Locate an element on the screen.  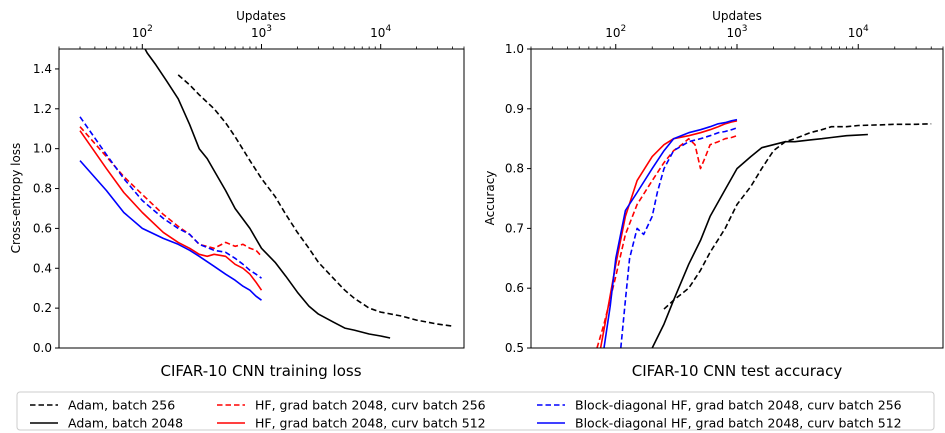
training-loss-ytick-label-7: 1.4 is located at coordinates (42, 69).